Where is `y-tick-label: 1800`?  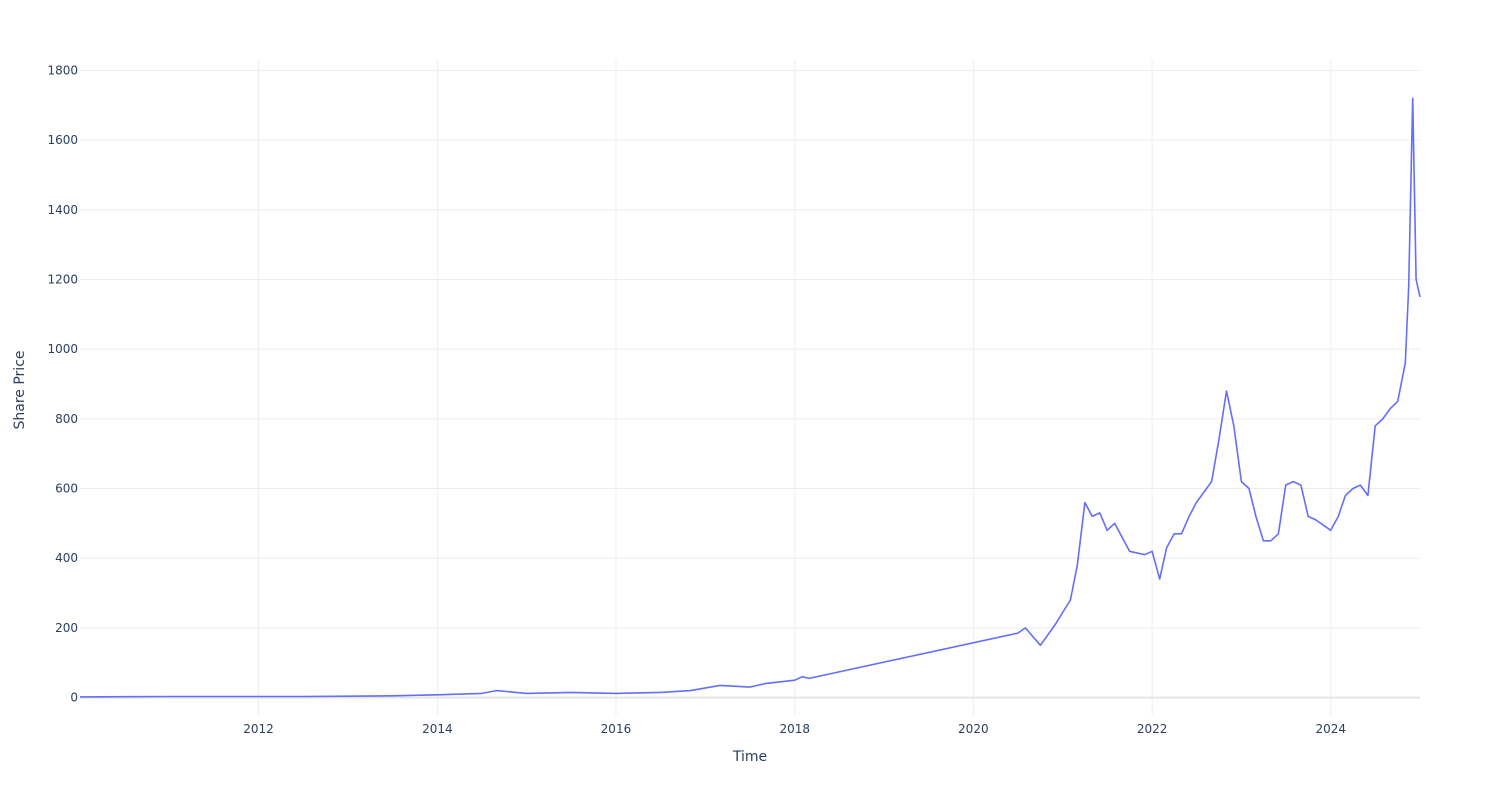 y-tick-label: 1800 is located at coordinates (62, 70).